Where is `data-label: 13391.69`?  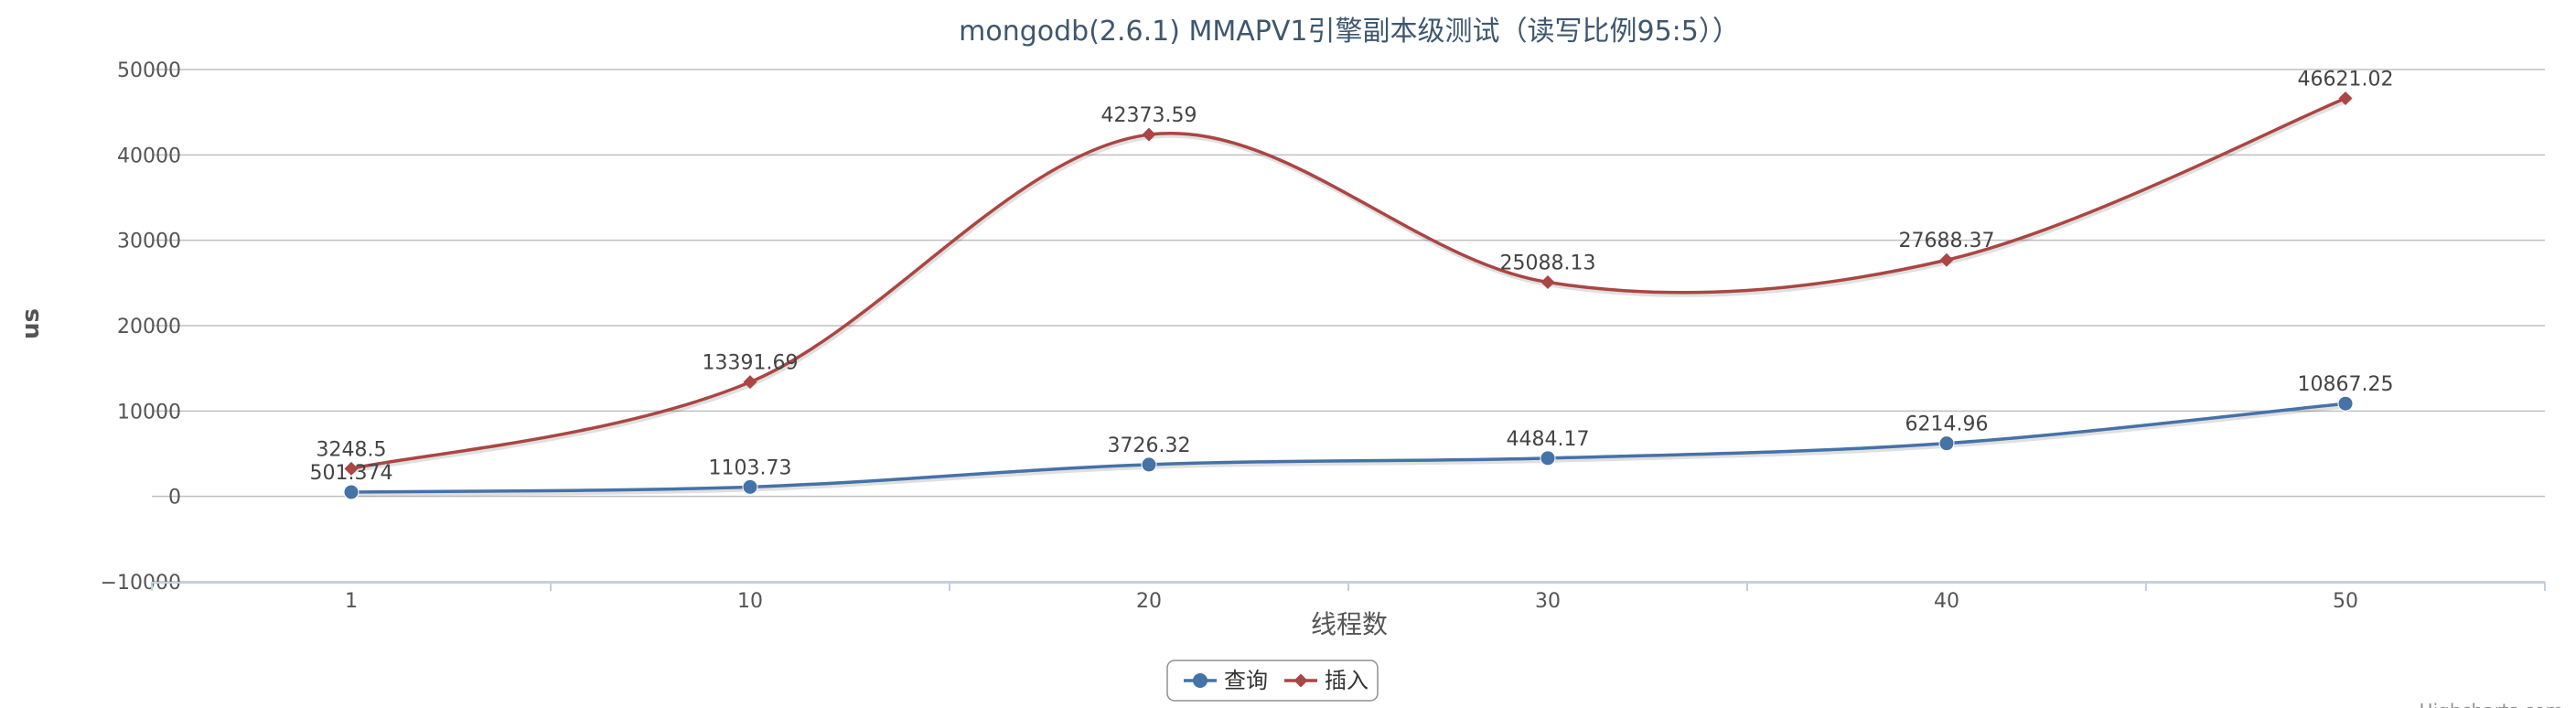 data-label: 13391.69 is located at coordinates (751, 363).